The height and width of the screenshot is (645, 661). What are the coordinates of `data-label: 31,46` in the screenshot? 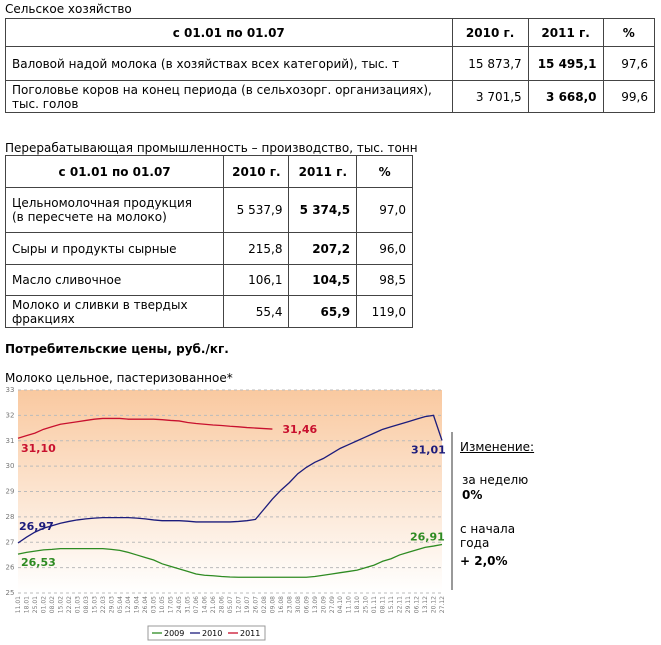 It's located at (299, 429).